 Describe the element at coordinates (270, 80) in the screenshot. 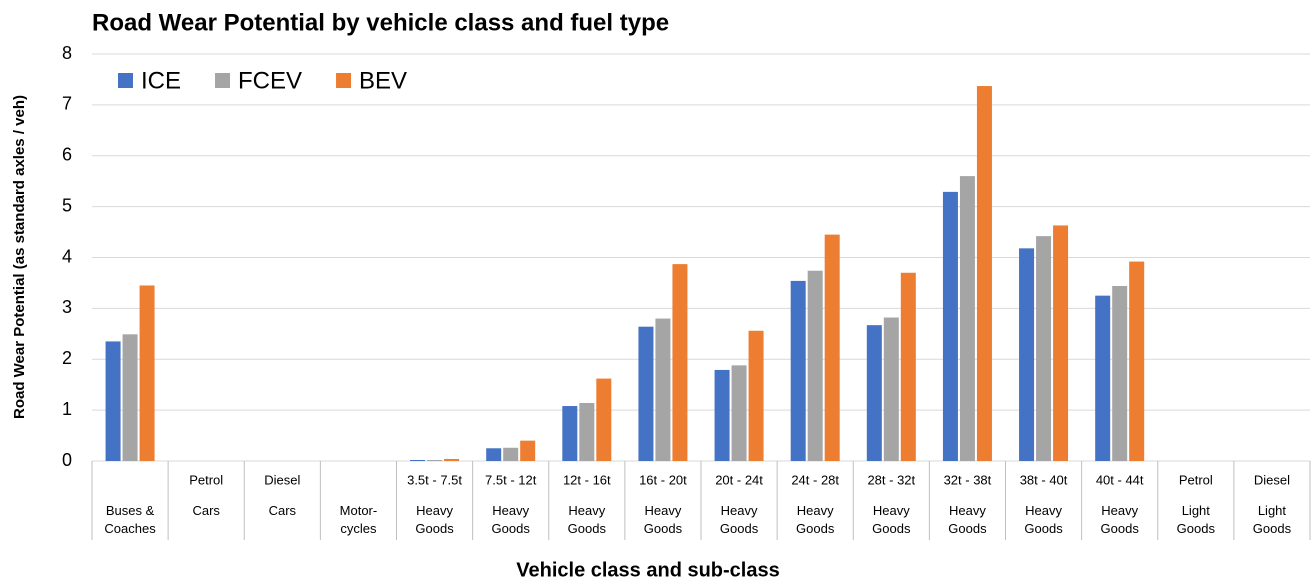

I see `legend-label: FCEV` at that location.